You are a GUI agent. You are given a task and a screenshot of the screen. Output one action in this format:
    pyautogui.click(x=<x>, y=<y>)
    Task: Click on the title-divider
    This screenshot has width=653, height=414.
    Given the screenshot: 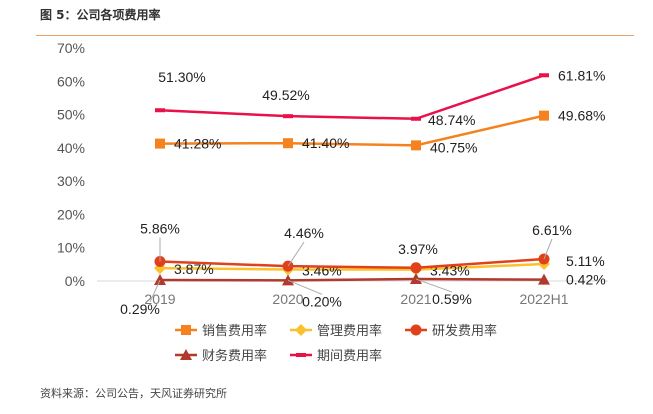 What is the action you would take?
    pyautogui.click(x=335, y=35)
    